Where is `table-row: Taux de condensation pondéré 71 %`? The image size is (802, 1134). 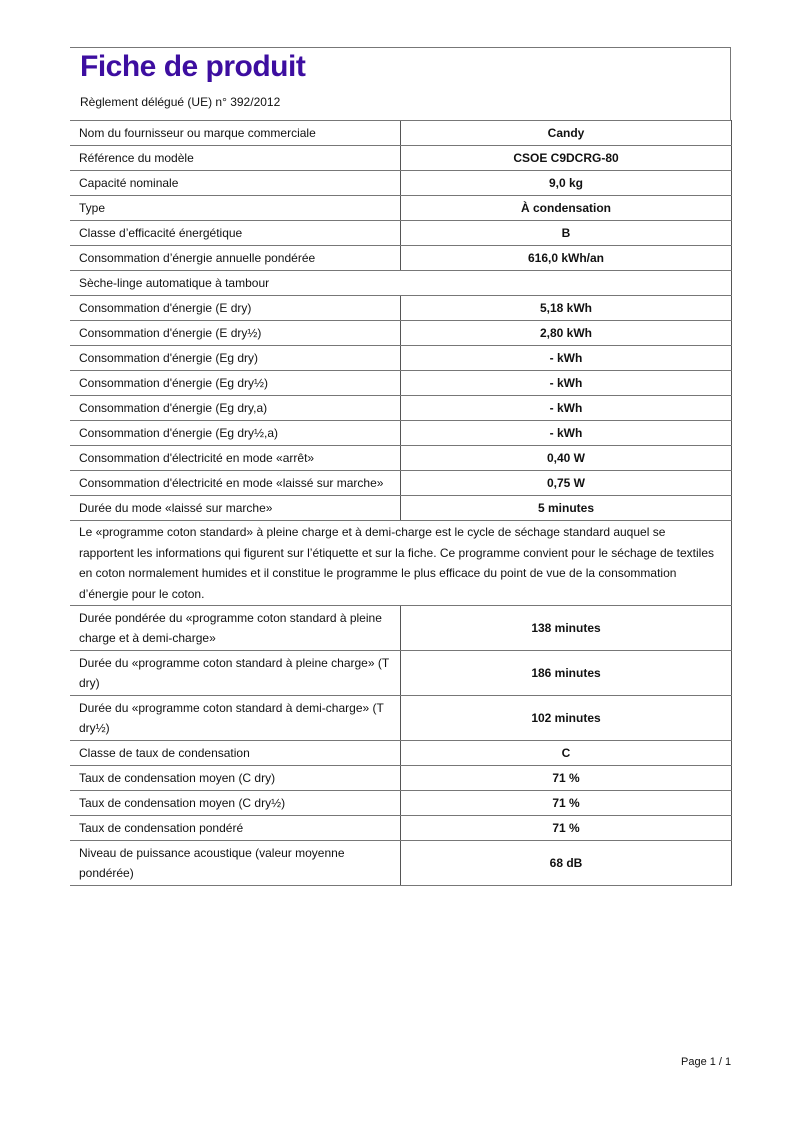
table-row: Taux de condensation pondéré 71 % is located at coordinates (401, 828).